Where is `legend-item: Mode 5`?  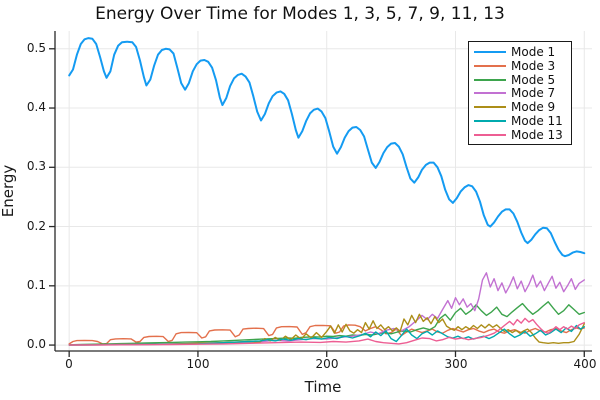 legend-item: Mode 5 is located at coordinates (520, 80).